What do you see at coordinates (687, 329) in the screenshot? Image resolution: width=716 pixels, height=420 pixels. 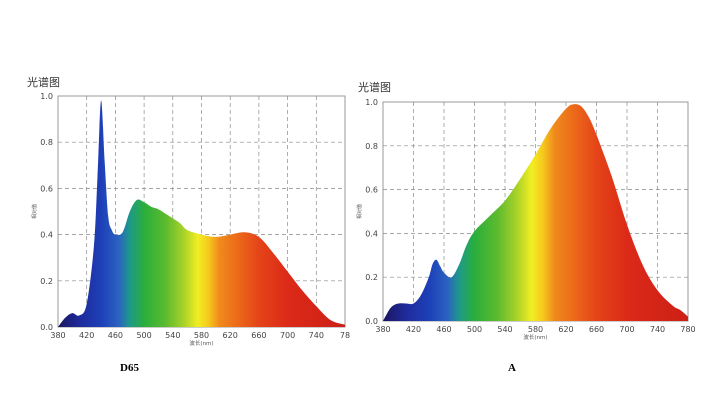 I see `x-tick-label: 780` at bounding box center [687, 329].